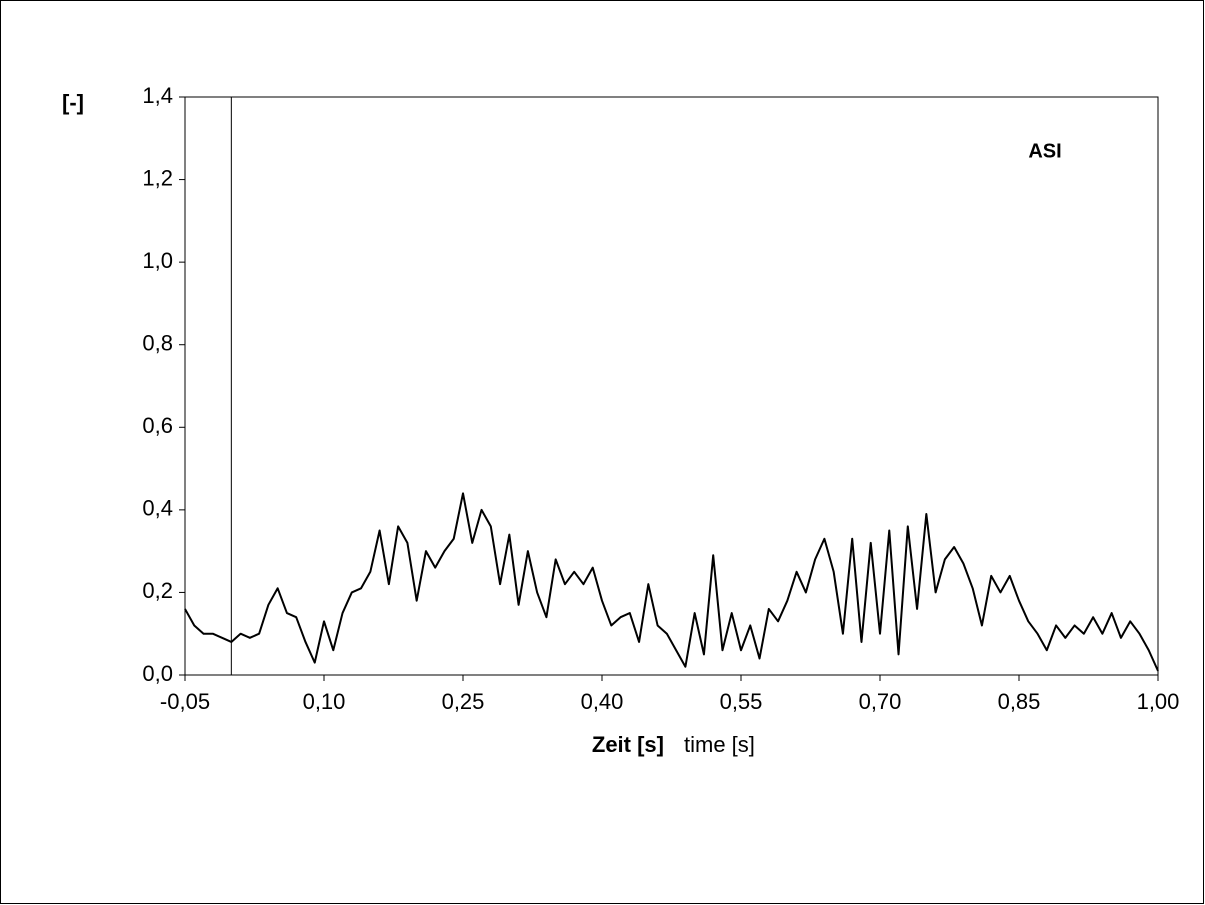 This screenshot has height=905, width=1205. Describe the element at coordinates (1019, 701) in the screenshot. I see `x-tick-label: 0,85` at that location.